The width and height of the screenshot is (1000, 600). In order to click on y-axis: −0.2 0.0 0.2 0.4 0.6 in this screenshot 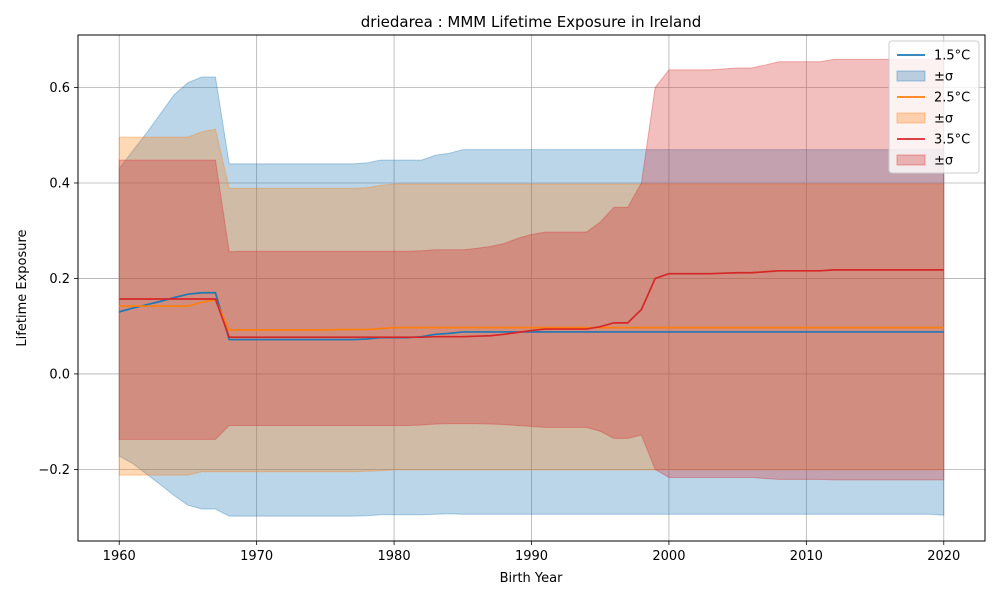, I will do `click(58, 279)`.